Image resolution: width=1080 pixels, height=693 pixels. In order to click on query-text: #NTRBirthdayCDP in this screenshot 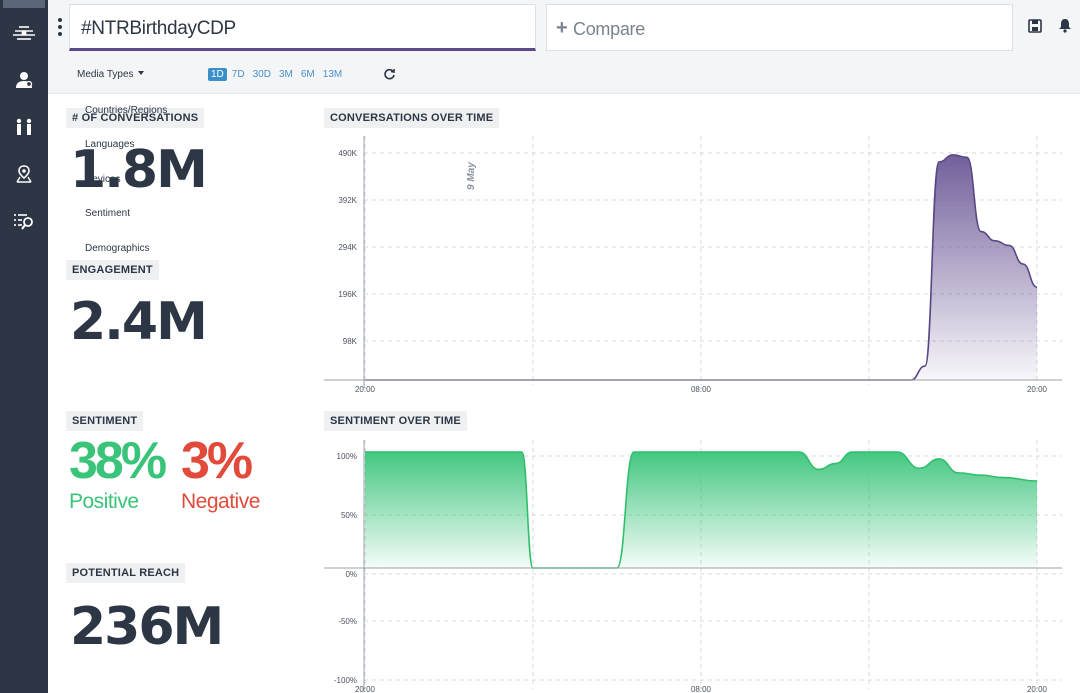, I will do `click(158, 28)`.